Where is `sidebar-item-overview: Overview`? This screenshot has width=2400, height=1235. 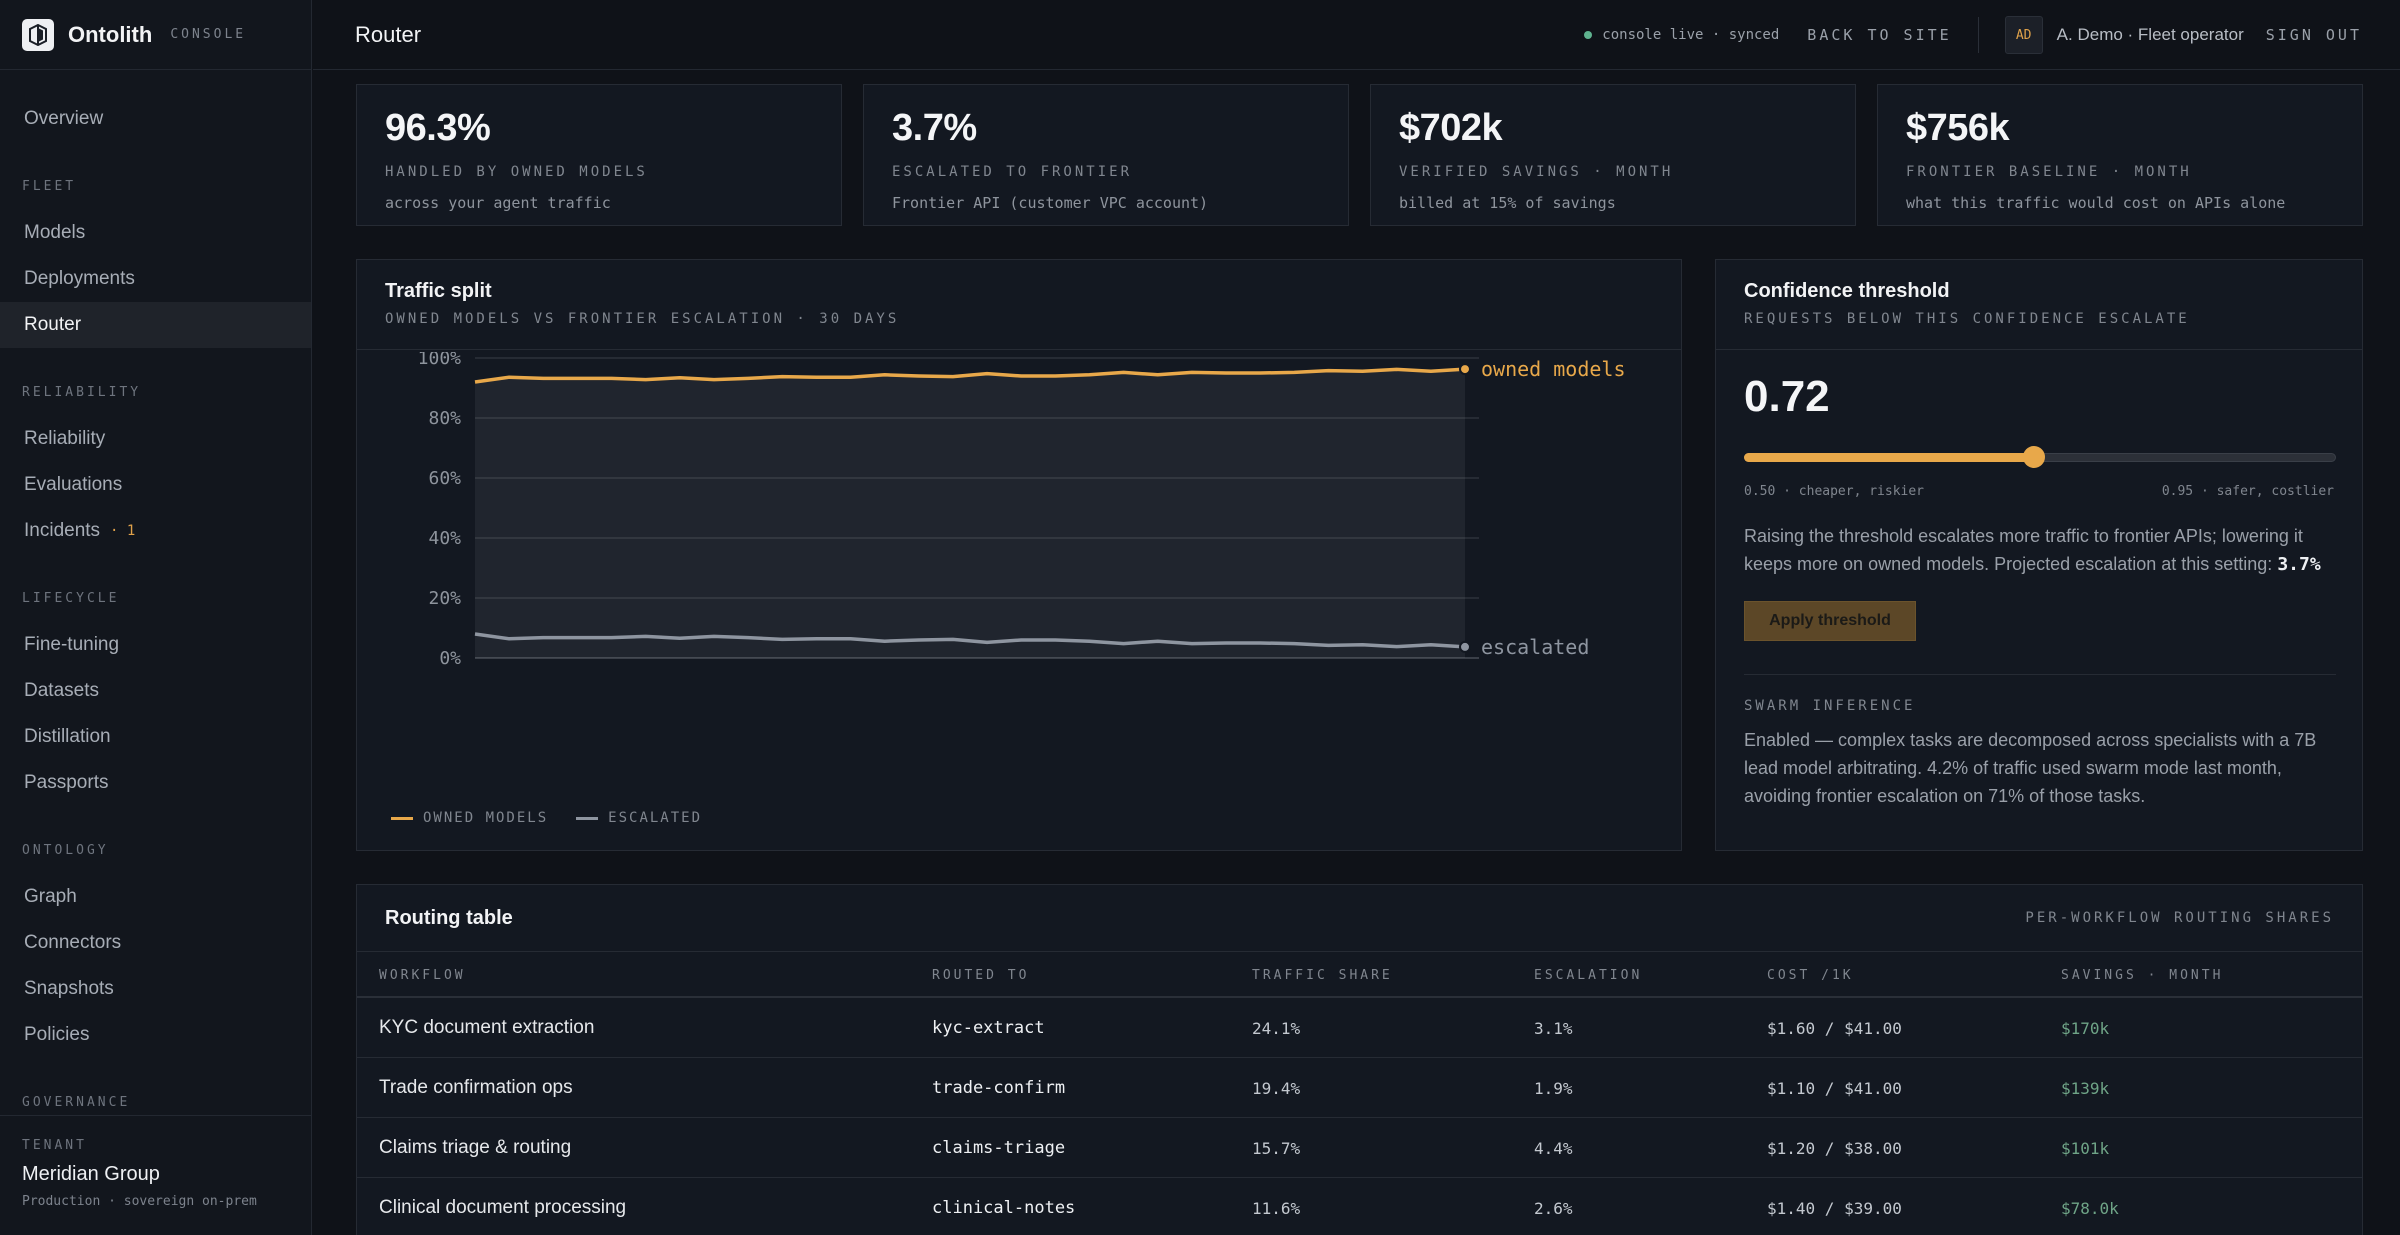
sidebar-item-overview: Overview is located at coordinates (64, 118).